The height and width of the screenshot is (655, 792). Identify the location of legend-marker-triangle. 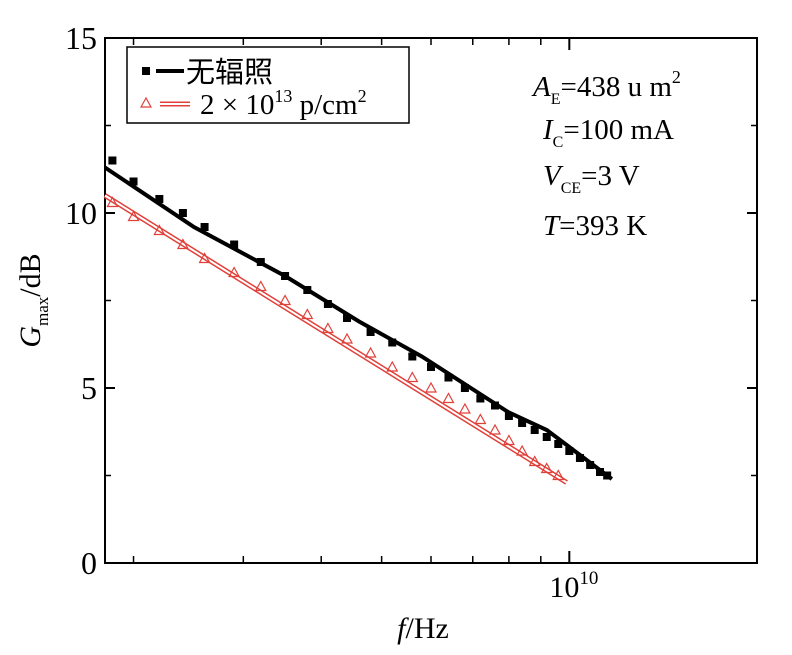
(146, 102).